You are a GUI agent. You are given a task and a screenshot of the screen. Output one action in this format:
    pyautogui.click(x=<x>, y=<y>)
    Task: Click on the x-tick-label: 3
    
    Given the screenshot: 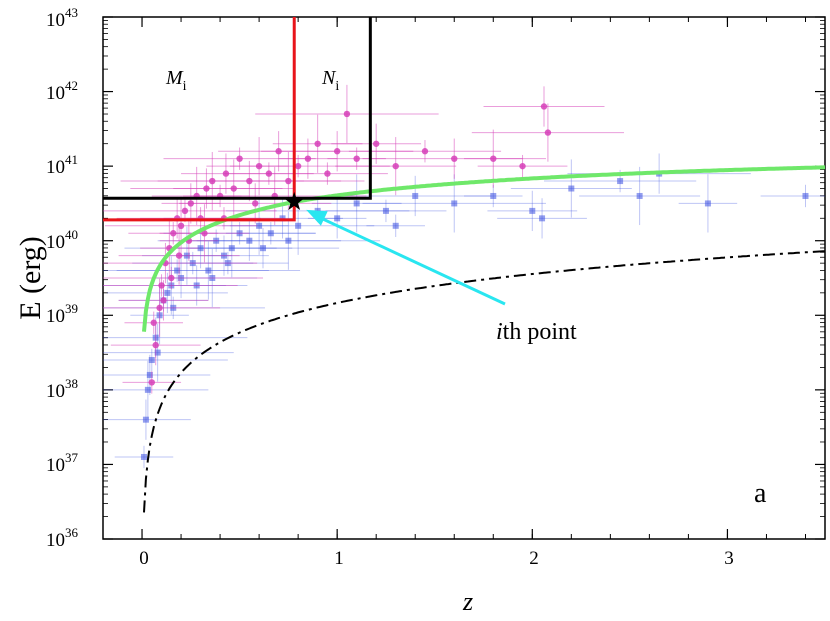 What is the action you would take?
    pyautogui.click(x=729, y=558)
    